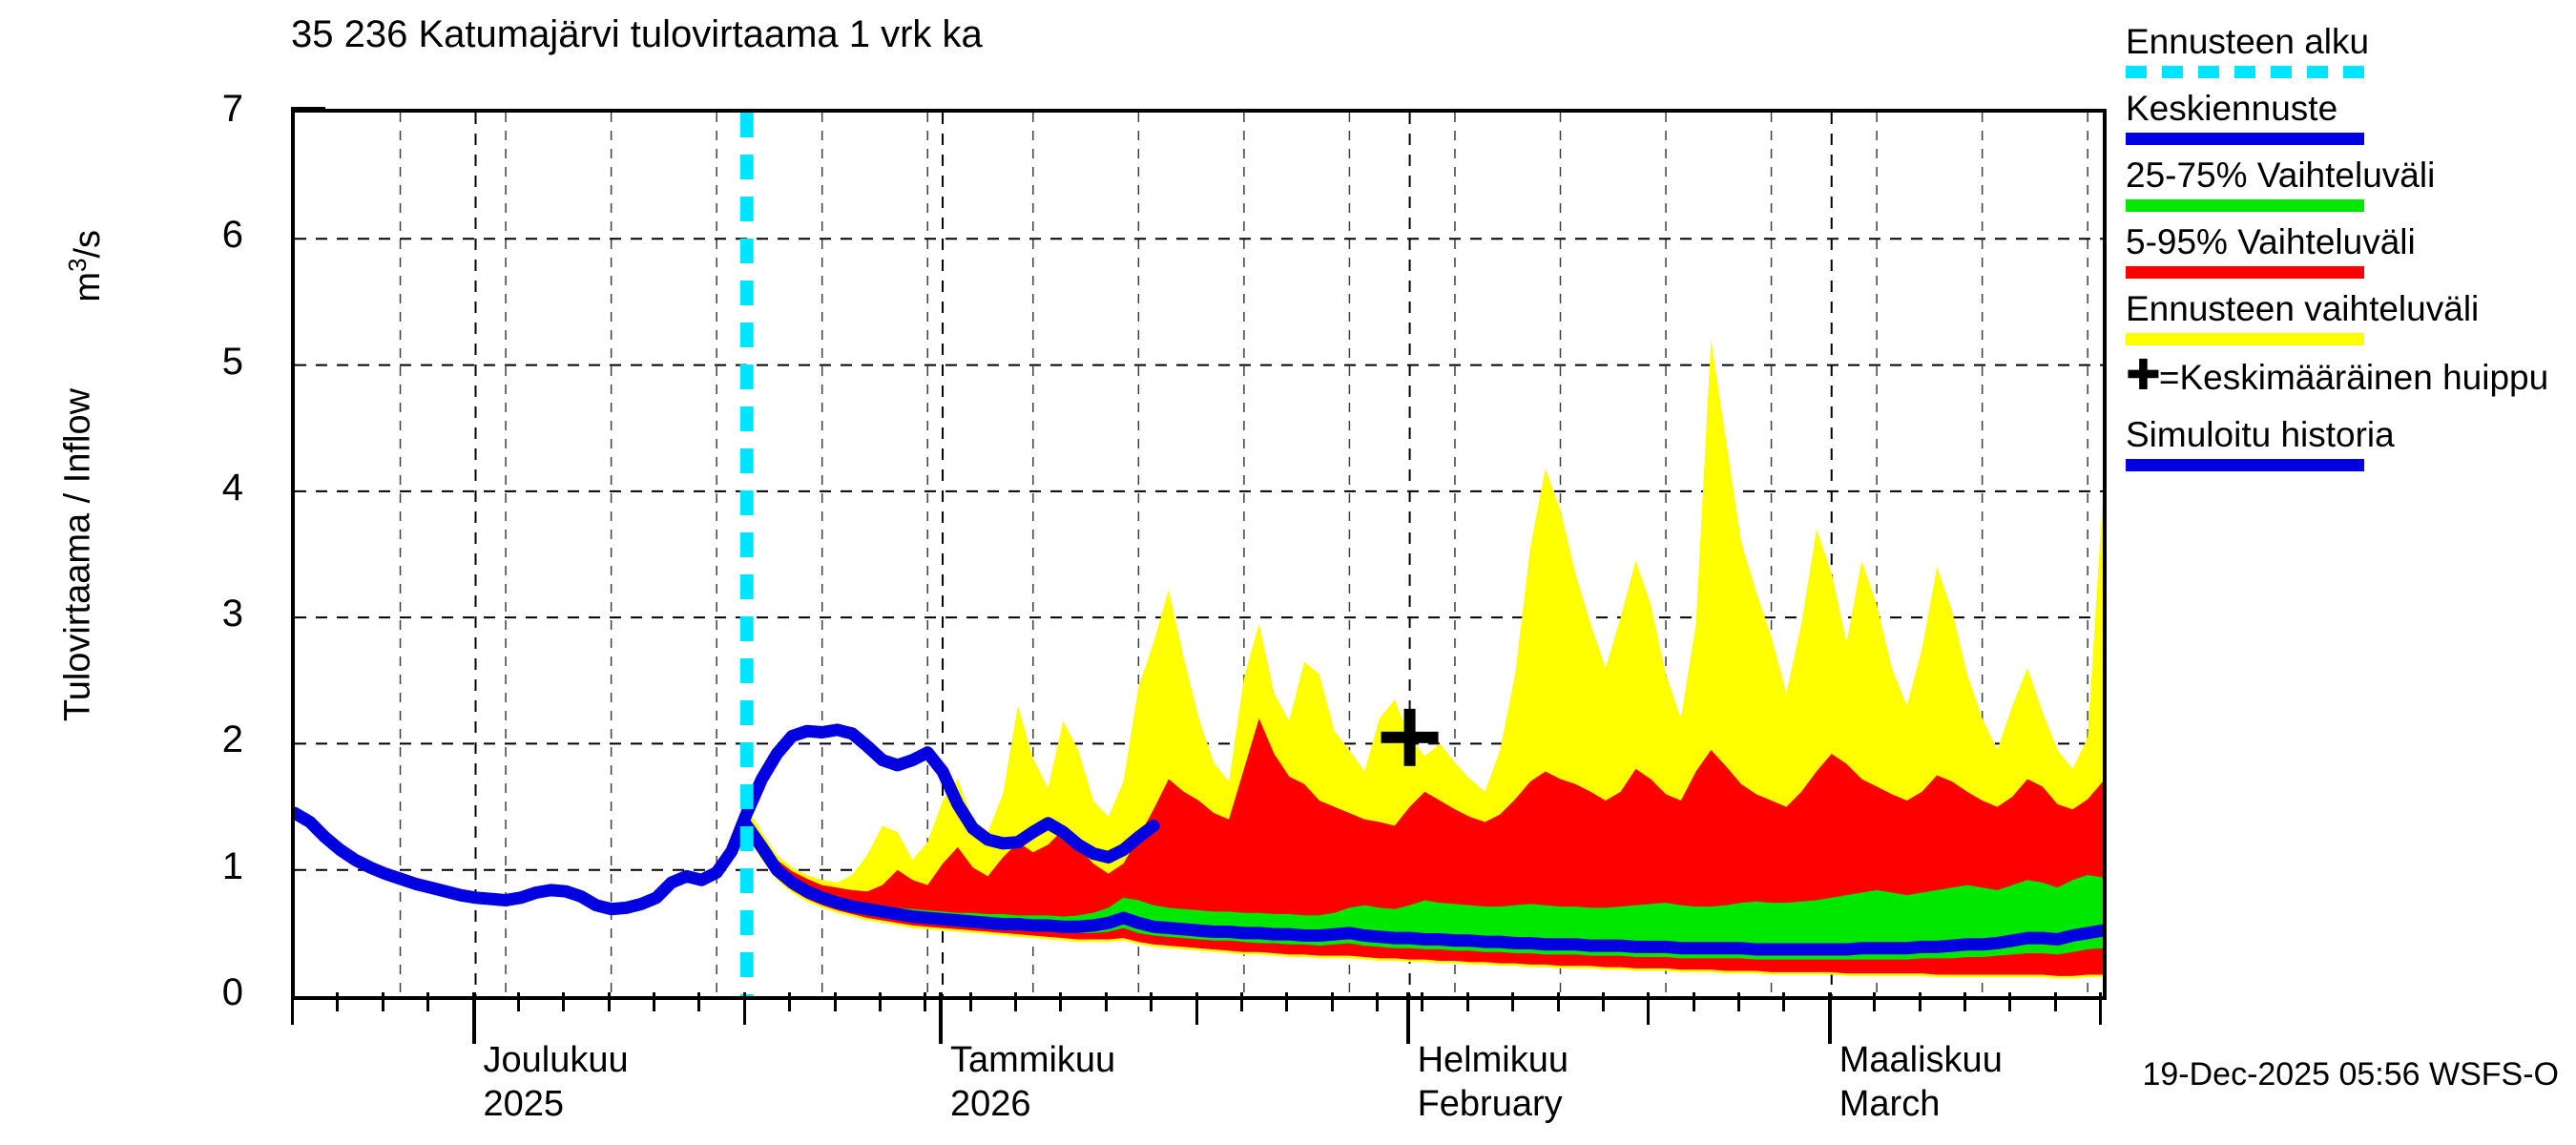 This screenshot has height=1145, width=2576. Describe the element at coordinates (2232, 109) in the screenshot. I see `legend-label: Keskiennuste` at that location.